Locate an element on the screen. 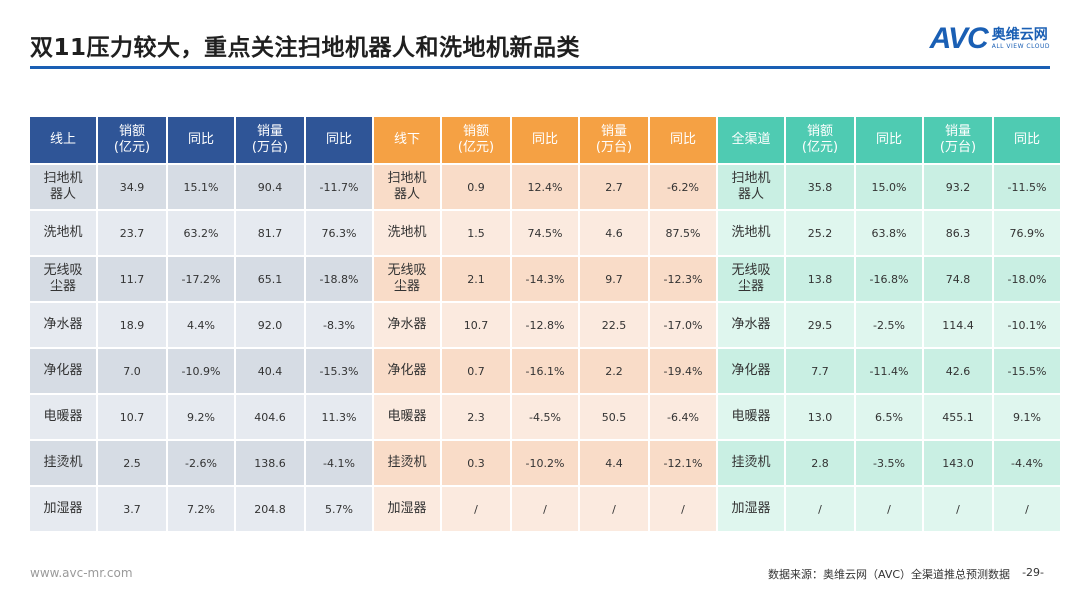 The height and width of the screenshot is (608, 1080). all-category-cell: 加湿器 is located at coordinates (751, 509).